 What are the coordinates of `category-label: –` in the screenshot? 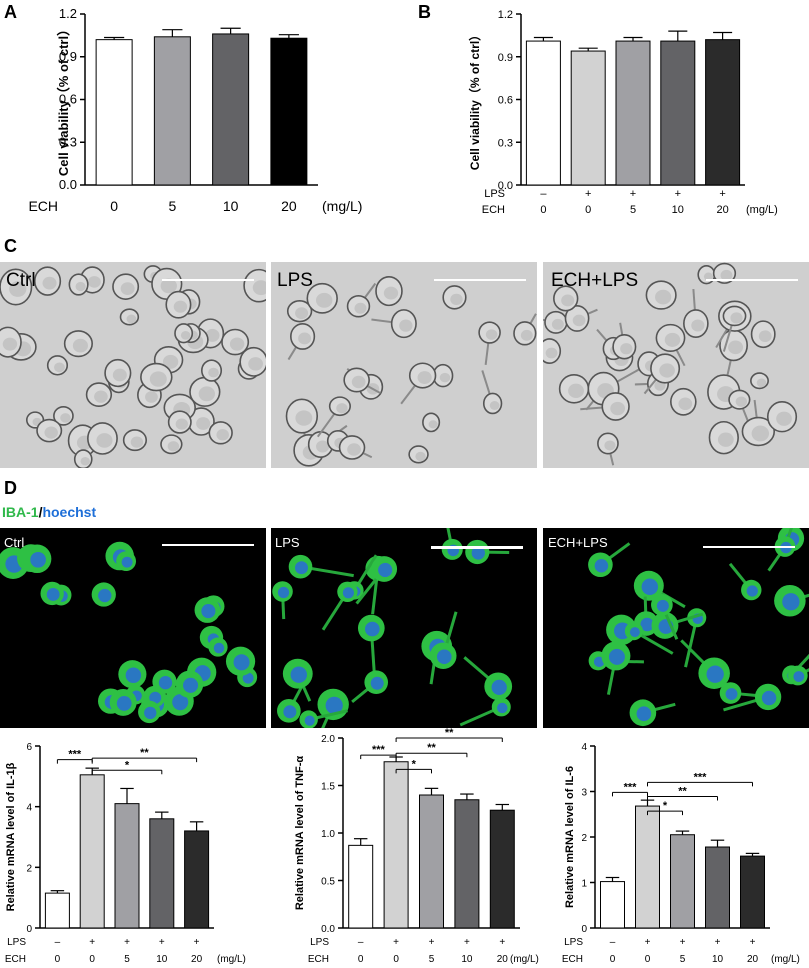 It's located at (58, 942).